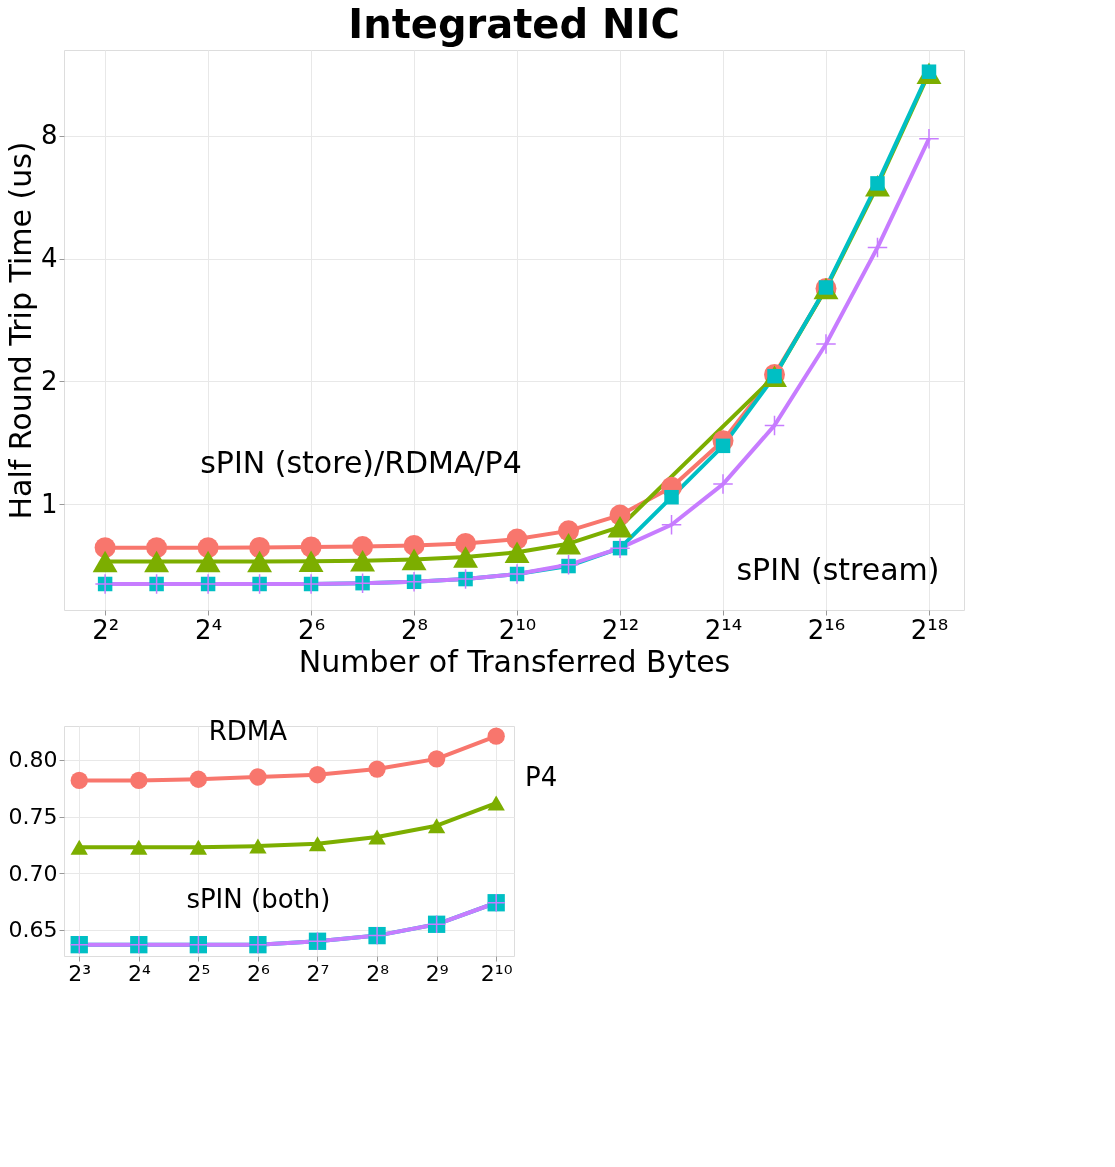 This screenshot has height=1167, width=1115. What do you see at coordinates (199, 973) in the screenshot?
I see `x-tick-label: 2⁵` at bounding box center [199, 973].